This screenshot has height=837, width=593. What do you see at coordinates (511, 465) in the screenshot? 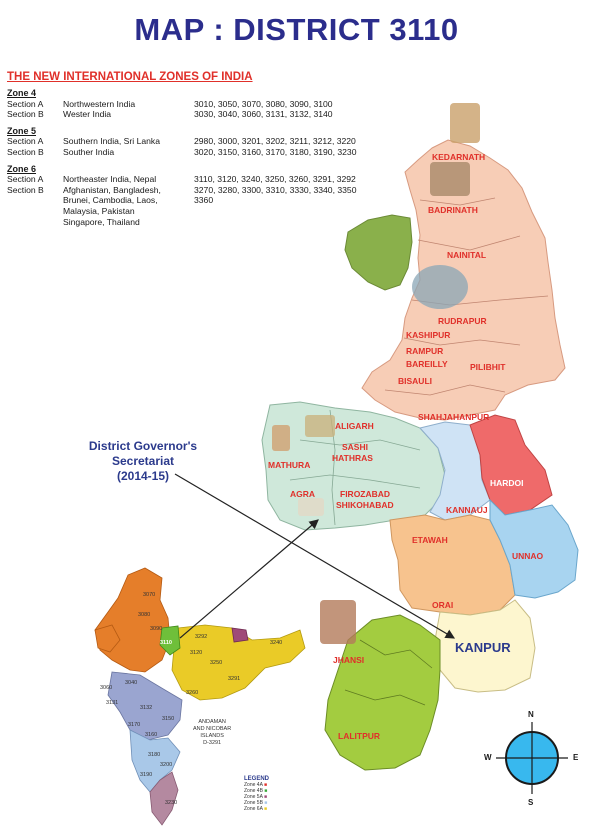
I see `region-hardoi` at bounding box center [511, 465].